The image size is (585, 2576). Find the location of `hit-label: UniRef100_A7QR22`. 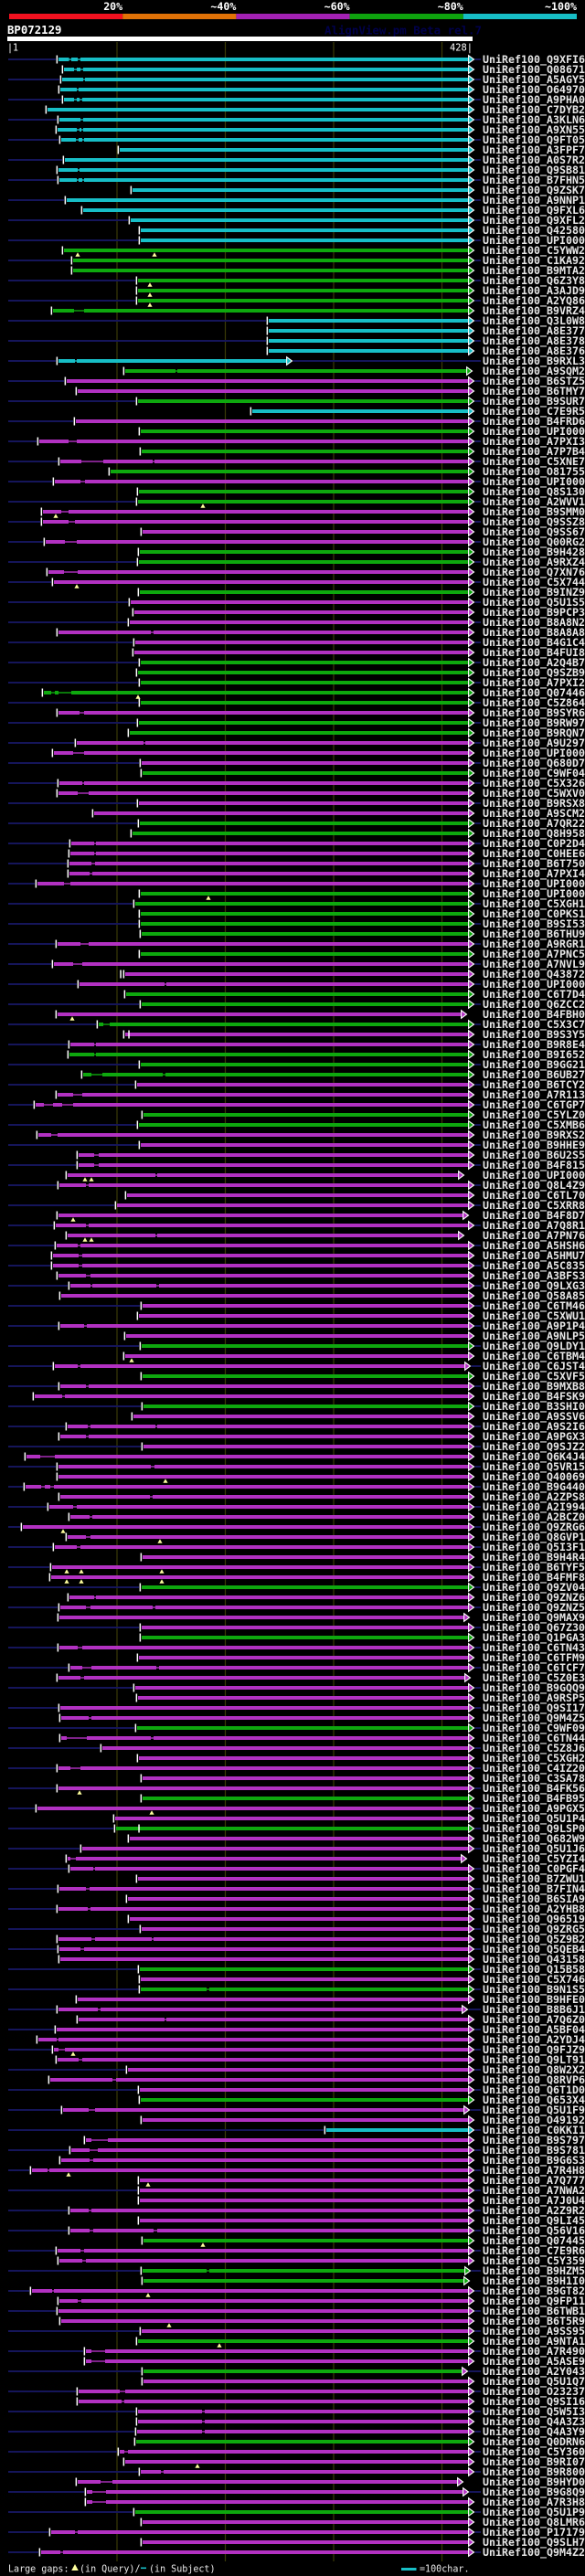

hit-label: UniRef100_A7QR22 is located at coordinates (534, 824).